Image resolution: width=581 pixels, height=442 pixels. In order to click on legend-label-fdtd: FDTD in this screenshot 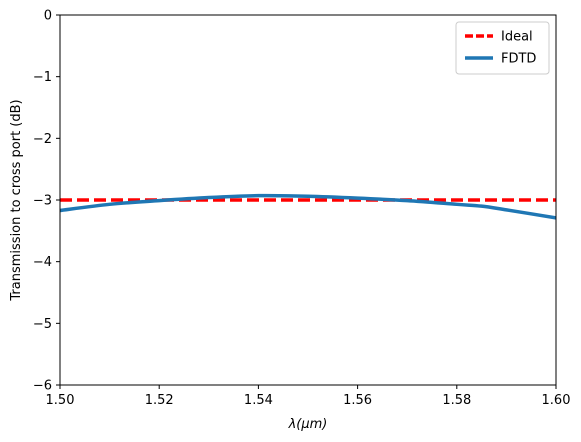, I will do `click(518, 59)`.